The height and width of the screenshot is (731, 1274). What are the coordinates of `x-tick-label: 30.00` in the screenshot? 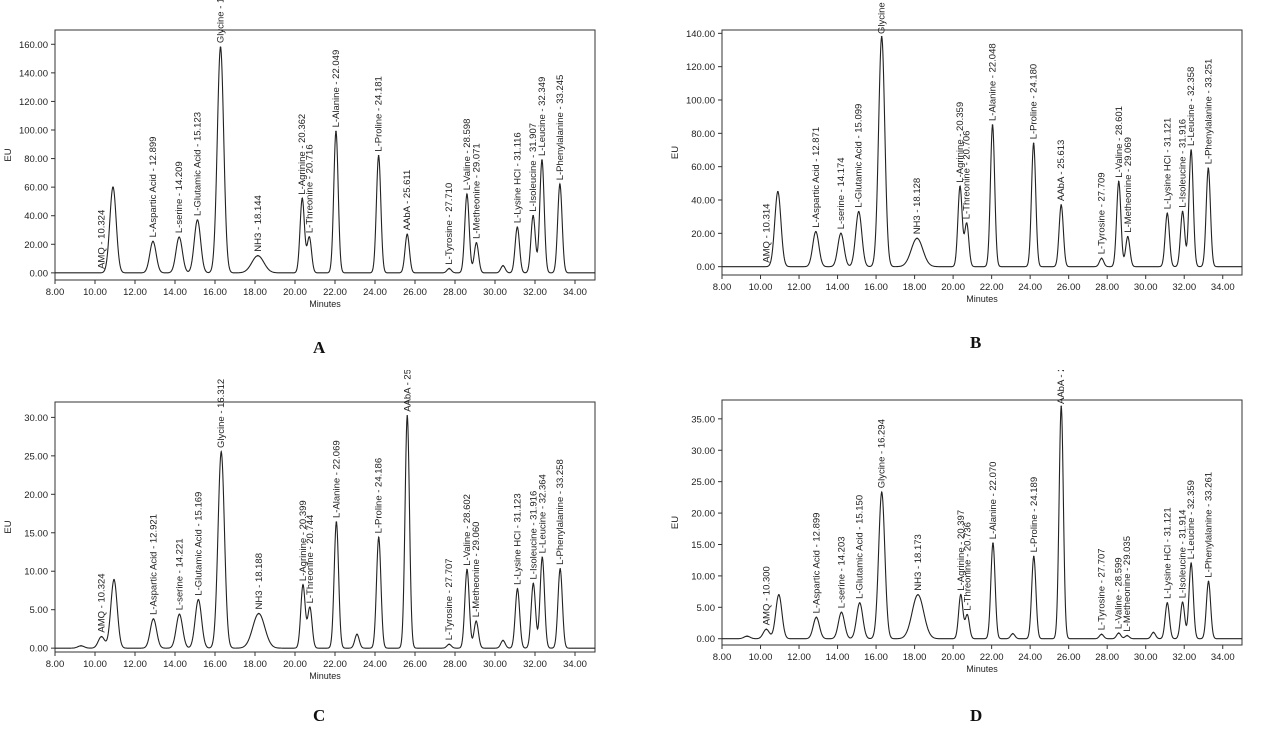 It's located at (1146, 657).